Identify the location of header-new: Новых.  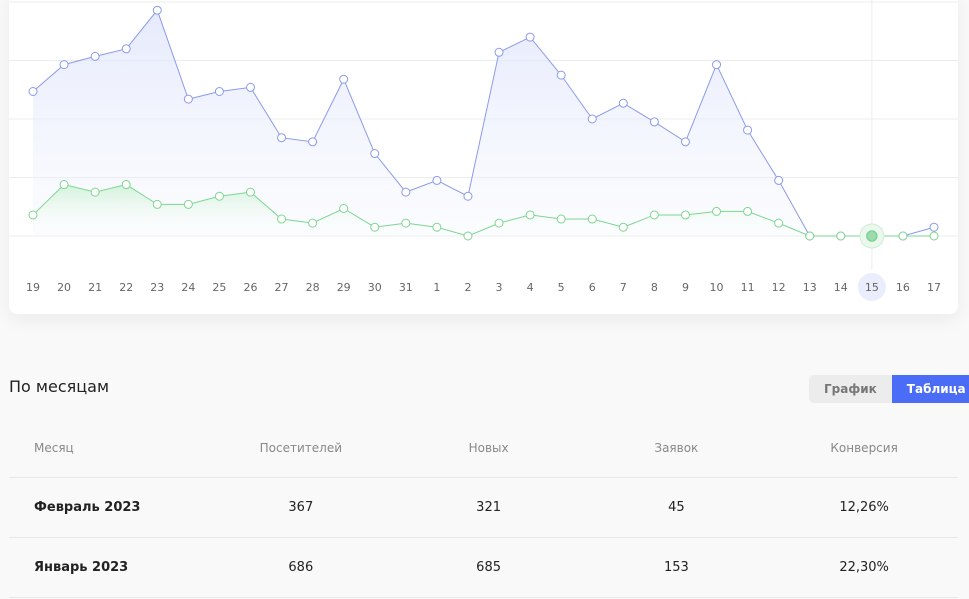
(488, 447).